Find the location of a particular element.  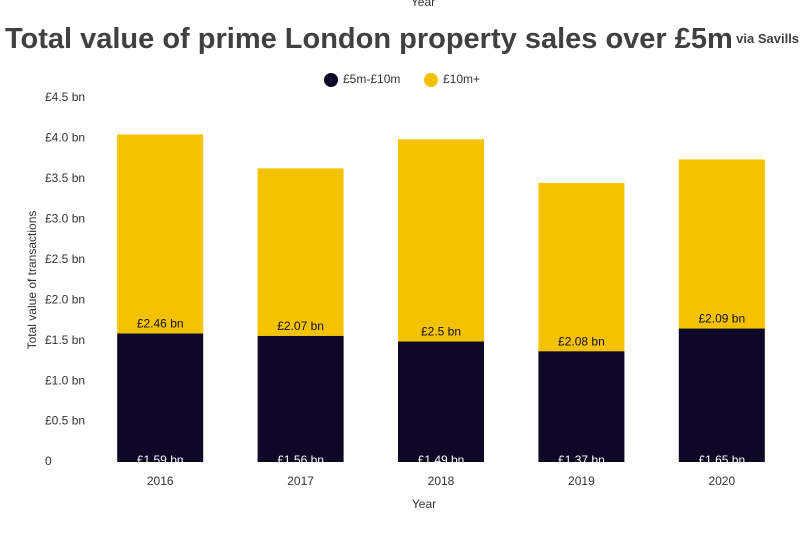

legend-label: £5m-£10m is located at coordinates (371, 79).